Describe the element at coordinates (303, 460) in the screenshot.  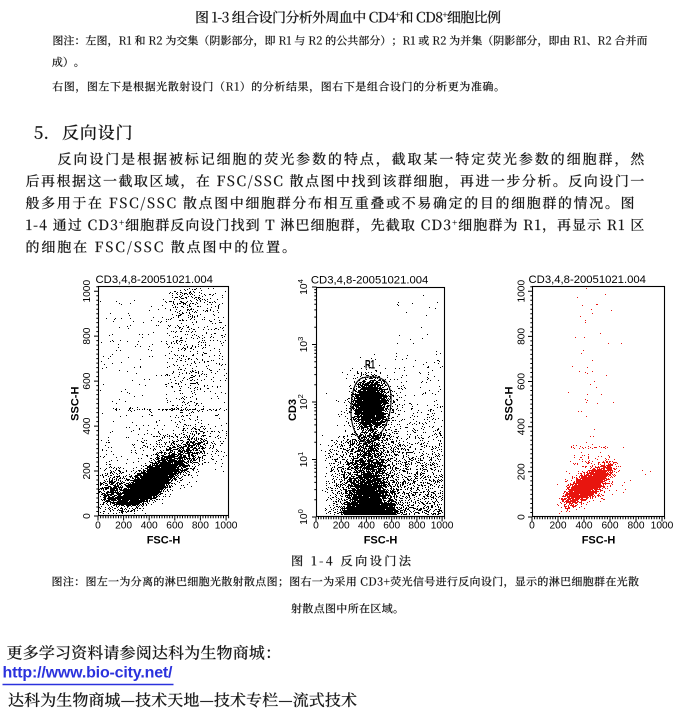
I see `svg-text: 10¹` at that location.